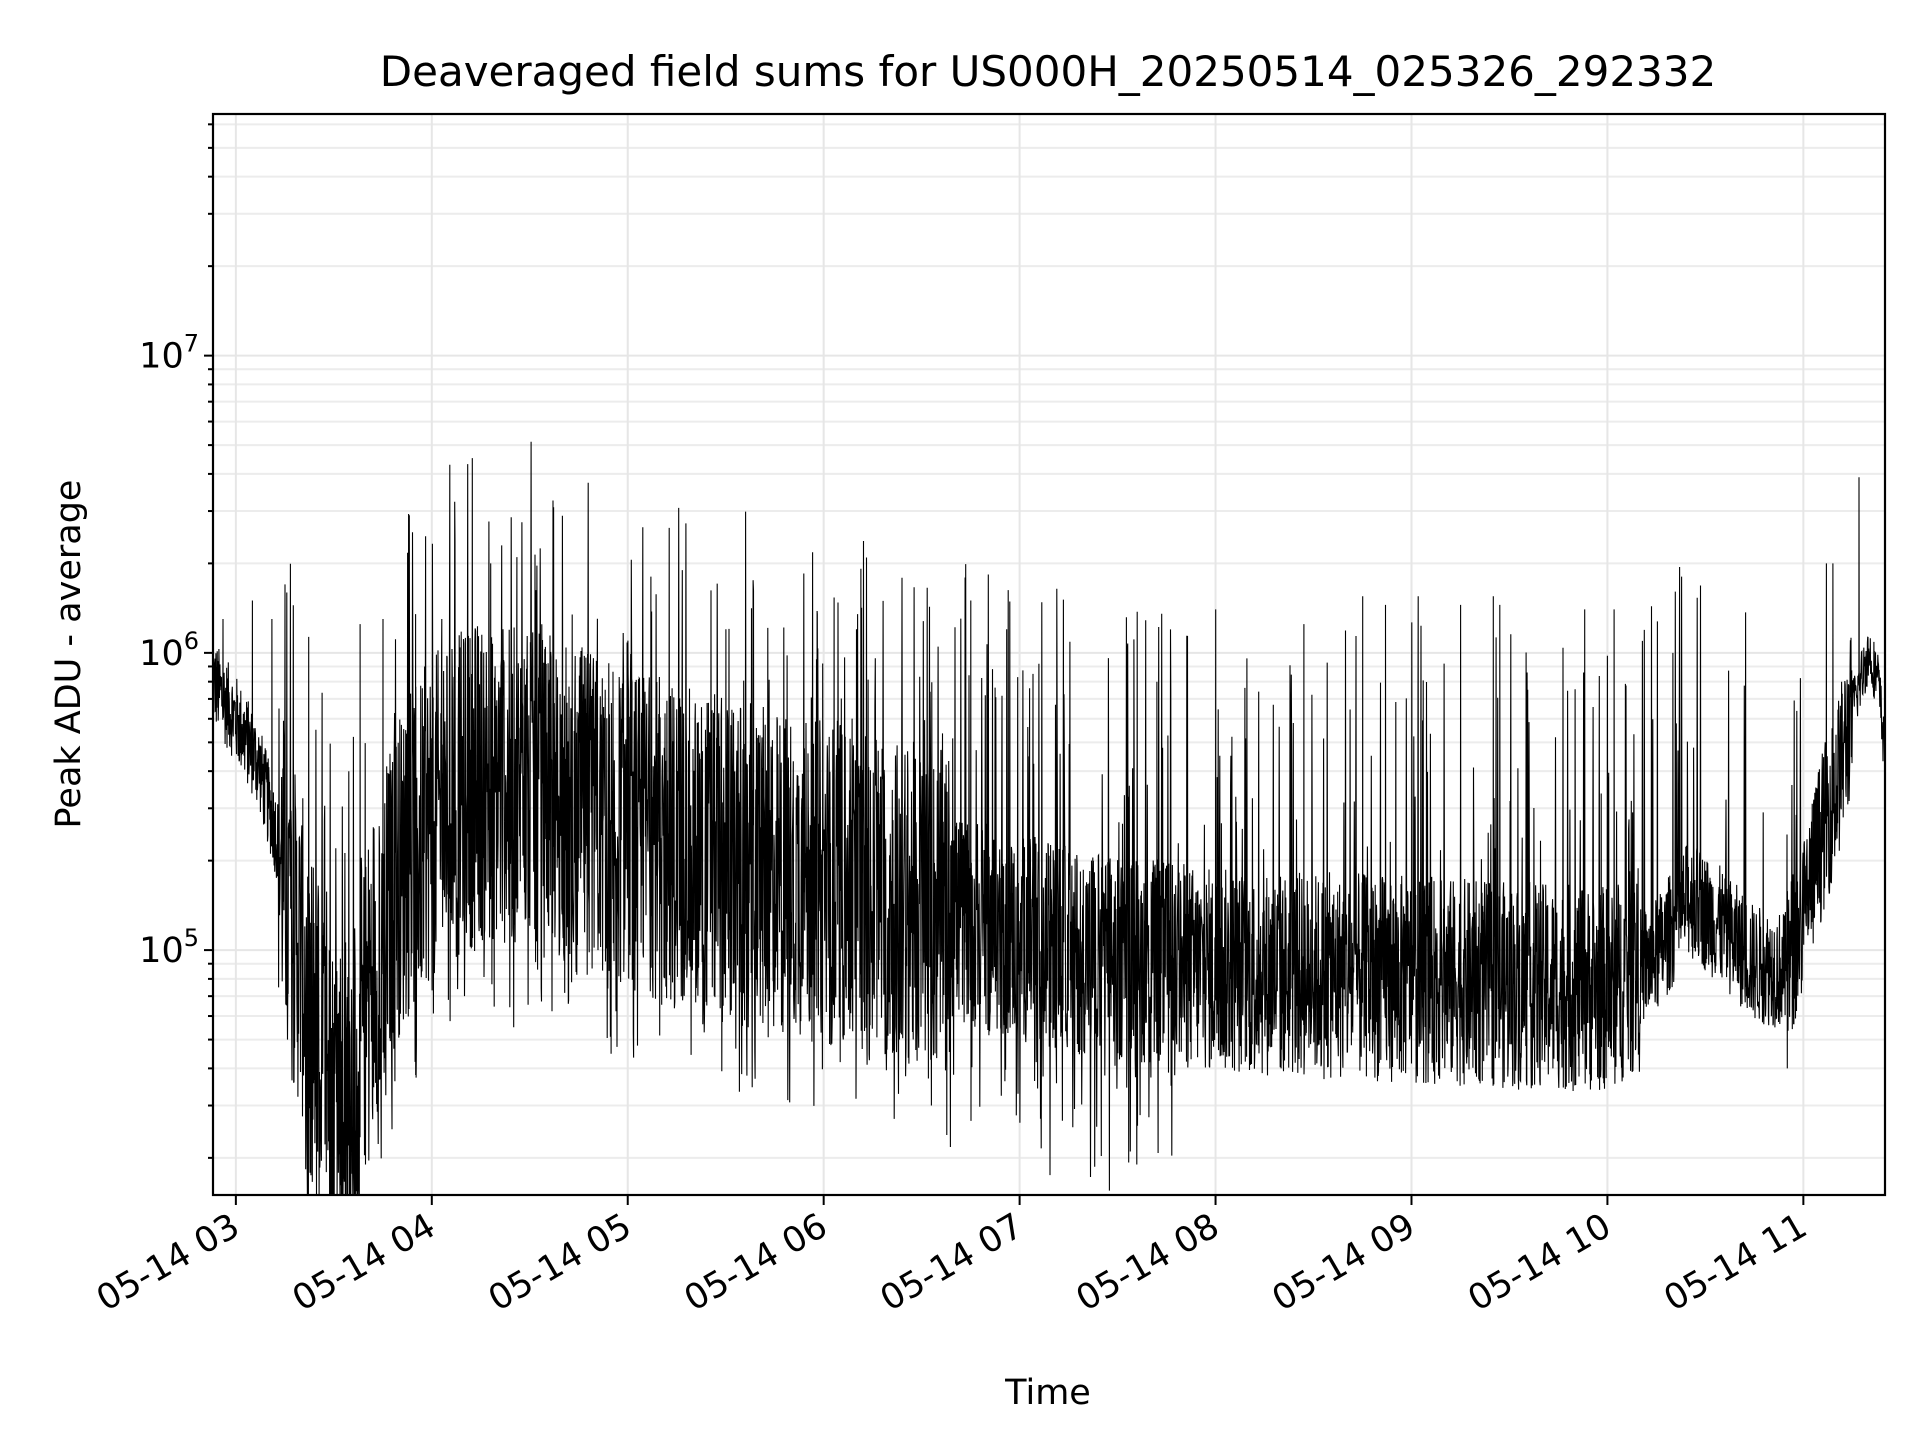  What do you see at coordinates (1540, 1262) in the screenshot?
I see `x-tick-label: 05-14 10` at bounding box center [1540, 1262].